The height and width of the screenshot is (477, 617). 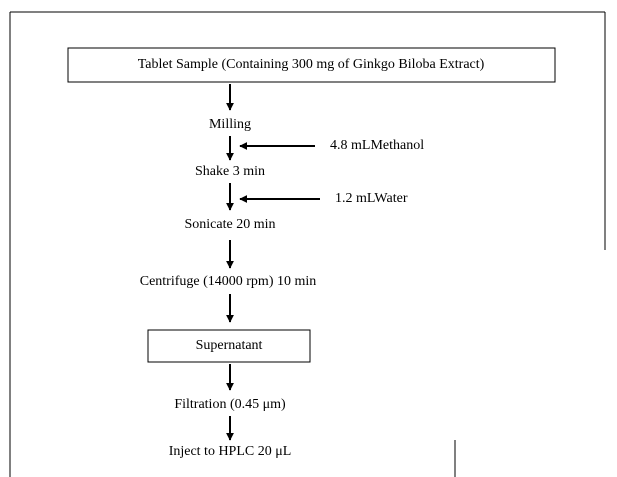 What do you see at coordinates (377, 145) in the screenshot?
I see `addition-label: 4.8 mLMethanol` at bounding box center [377, 145].